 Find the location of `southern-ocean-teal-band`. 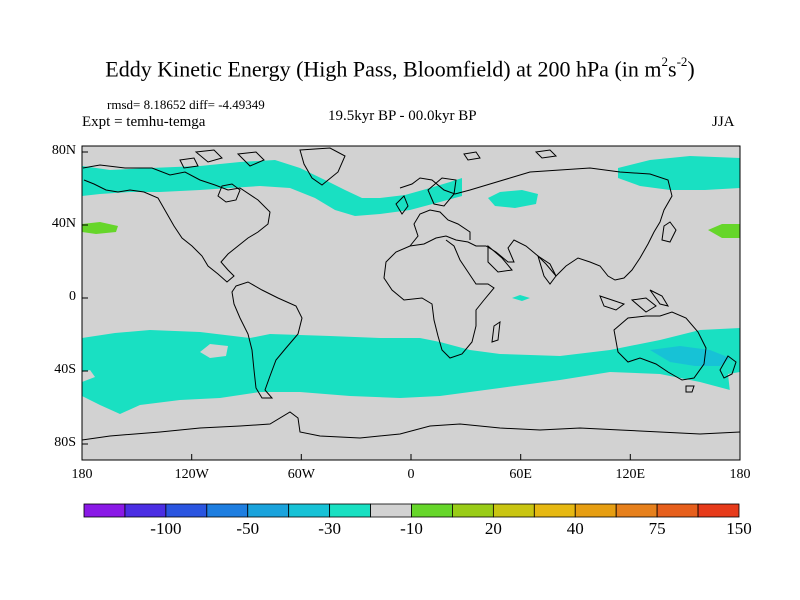

southern-ocean-teal-band is located at coordinates (411, 371).